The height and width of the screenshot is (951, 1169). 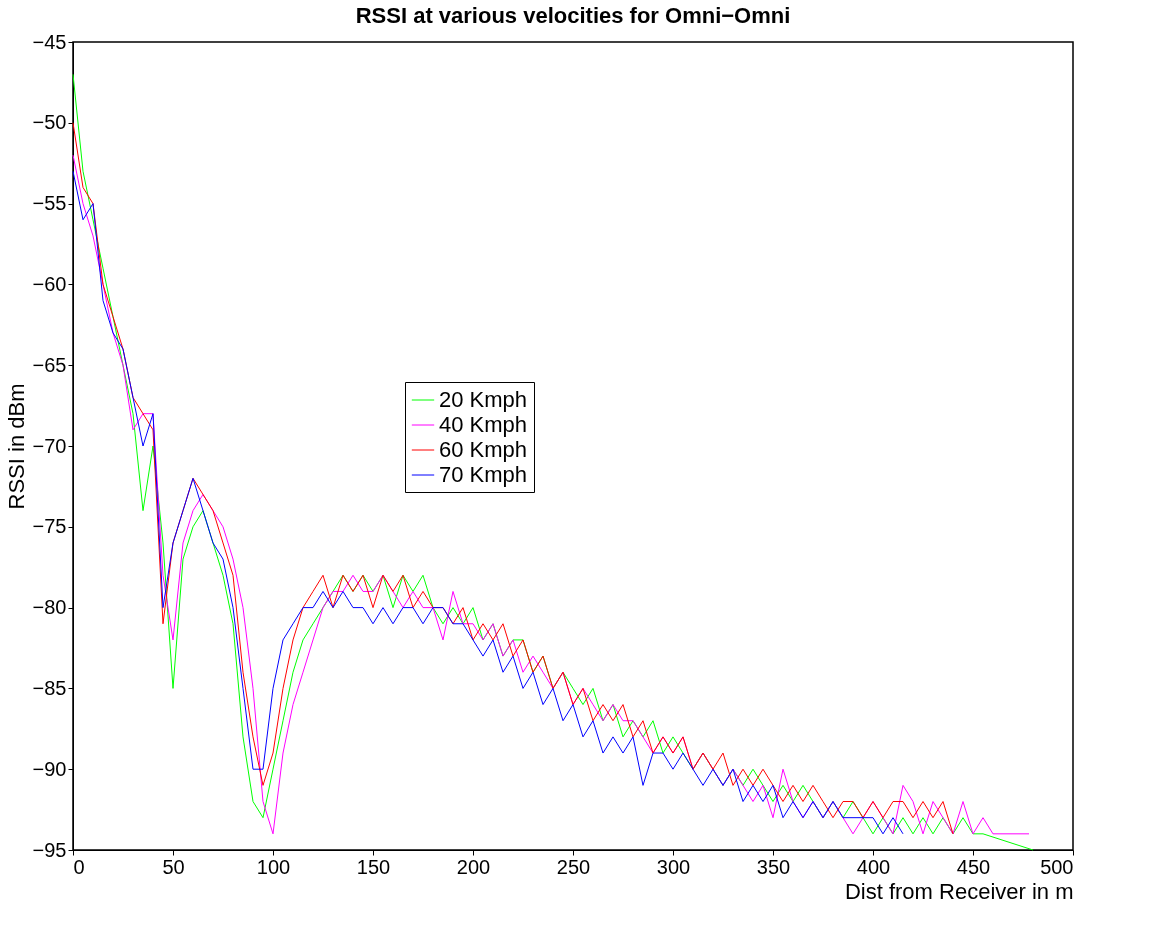 What do you see at coordinates (49, 849) in the screenshot?
I see `y-tick-label: −95` at bounding box center [49, 849].